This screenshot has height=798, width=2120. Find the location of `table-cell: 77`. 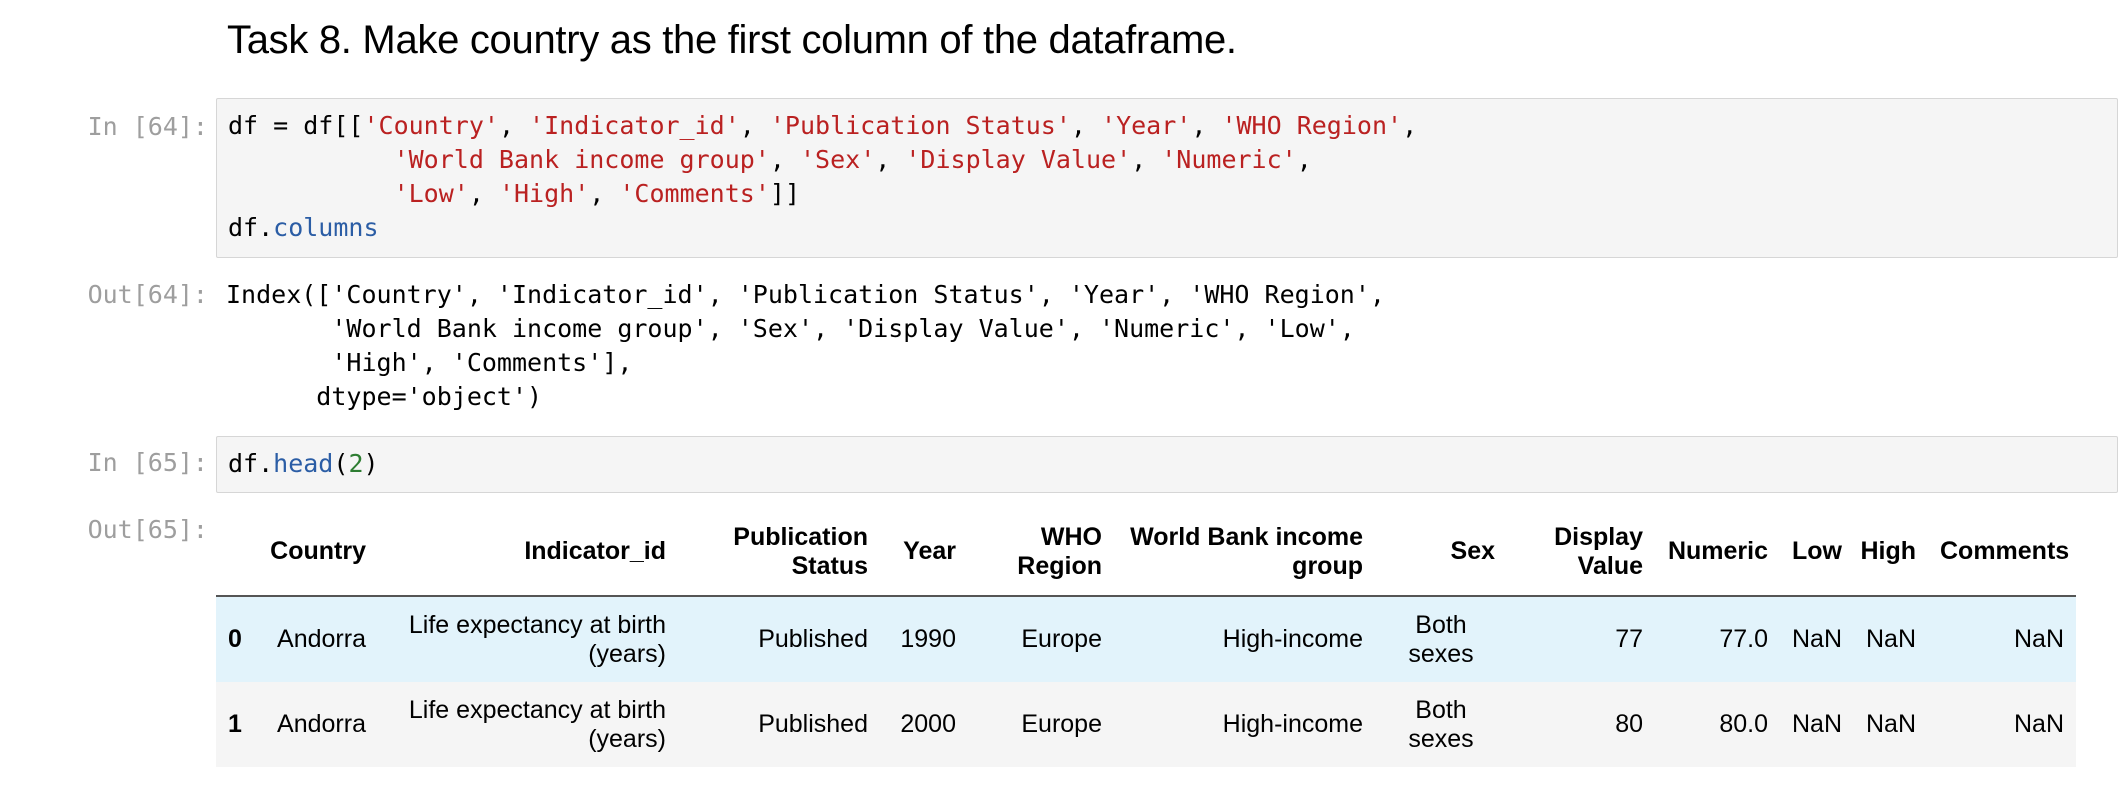

table-cell: 77 is located at coordinates (1581, 639).